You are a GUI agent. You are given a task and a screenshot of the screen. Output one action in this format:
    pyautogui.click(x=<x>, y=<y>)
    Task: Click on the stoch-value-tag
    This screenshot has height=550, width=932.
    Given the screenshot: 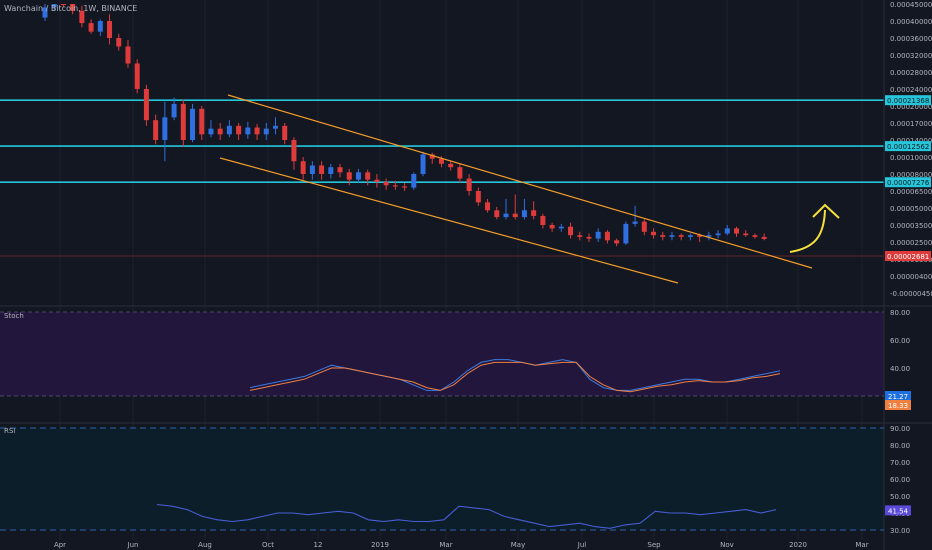 What is the action you would take?
    pyautogui.click(x=898, y=405)
    